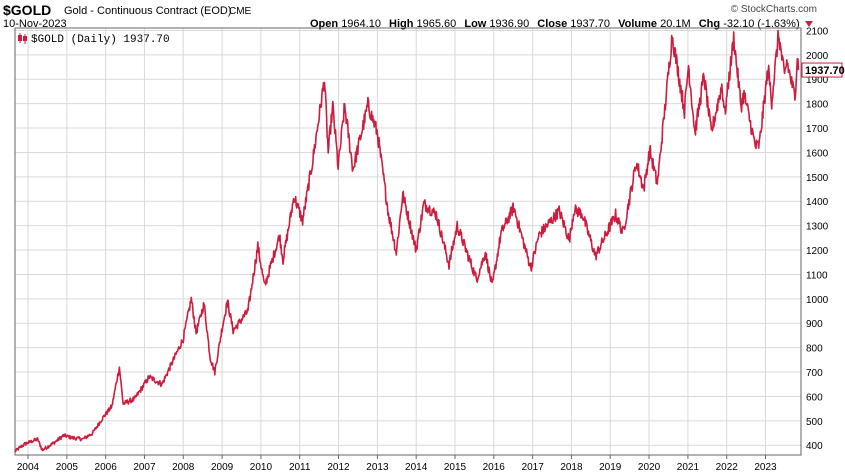 The image size is (845, 475). I want to click on y-tick-label: 1600, so click(817, 153).